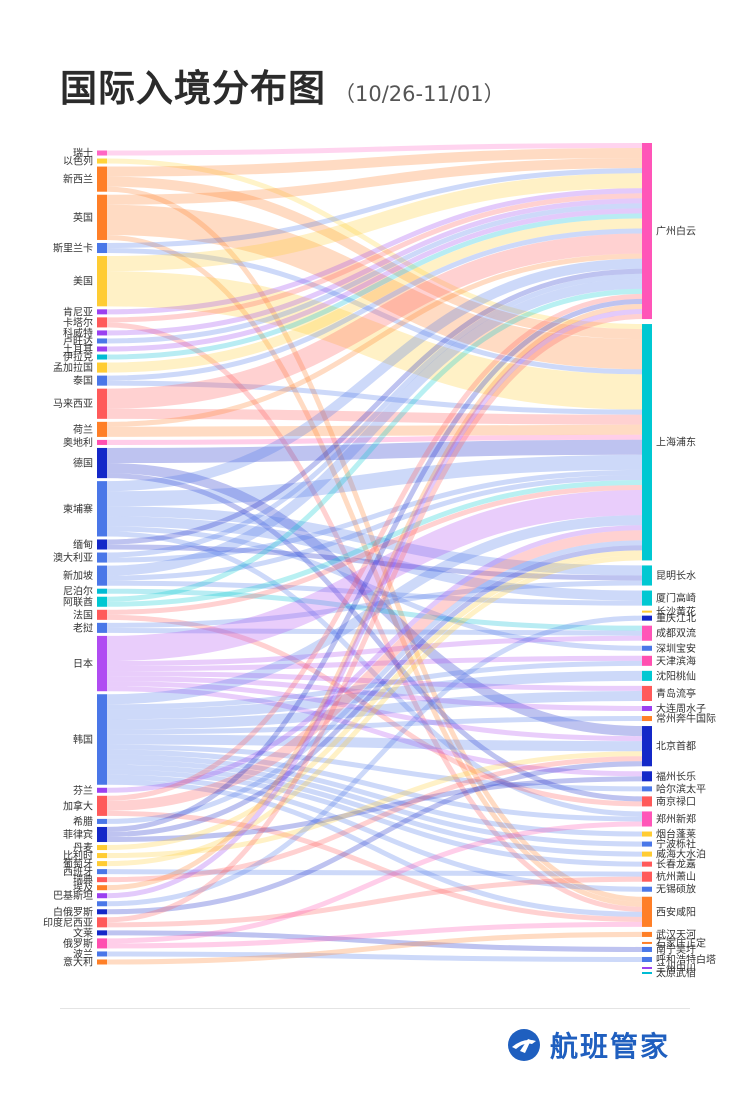 This screenshot has width=750, height=1120. I want to click on target-label-28: 呼和浩特白塔, so click(686, 959).